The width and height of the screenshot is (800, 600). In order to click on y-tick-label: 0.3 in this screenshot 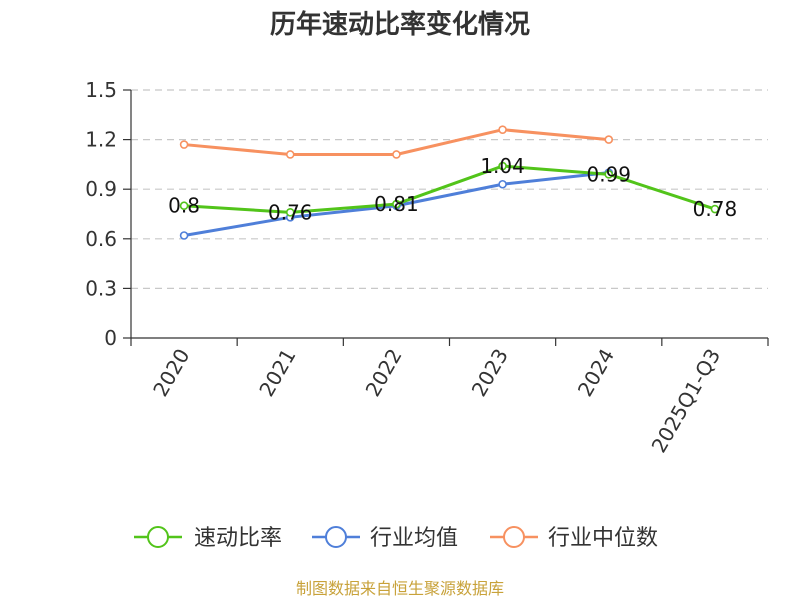, I will do `click(101, 288)`.